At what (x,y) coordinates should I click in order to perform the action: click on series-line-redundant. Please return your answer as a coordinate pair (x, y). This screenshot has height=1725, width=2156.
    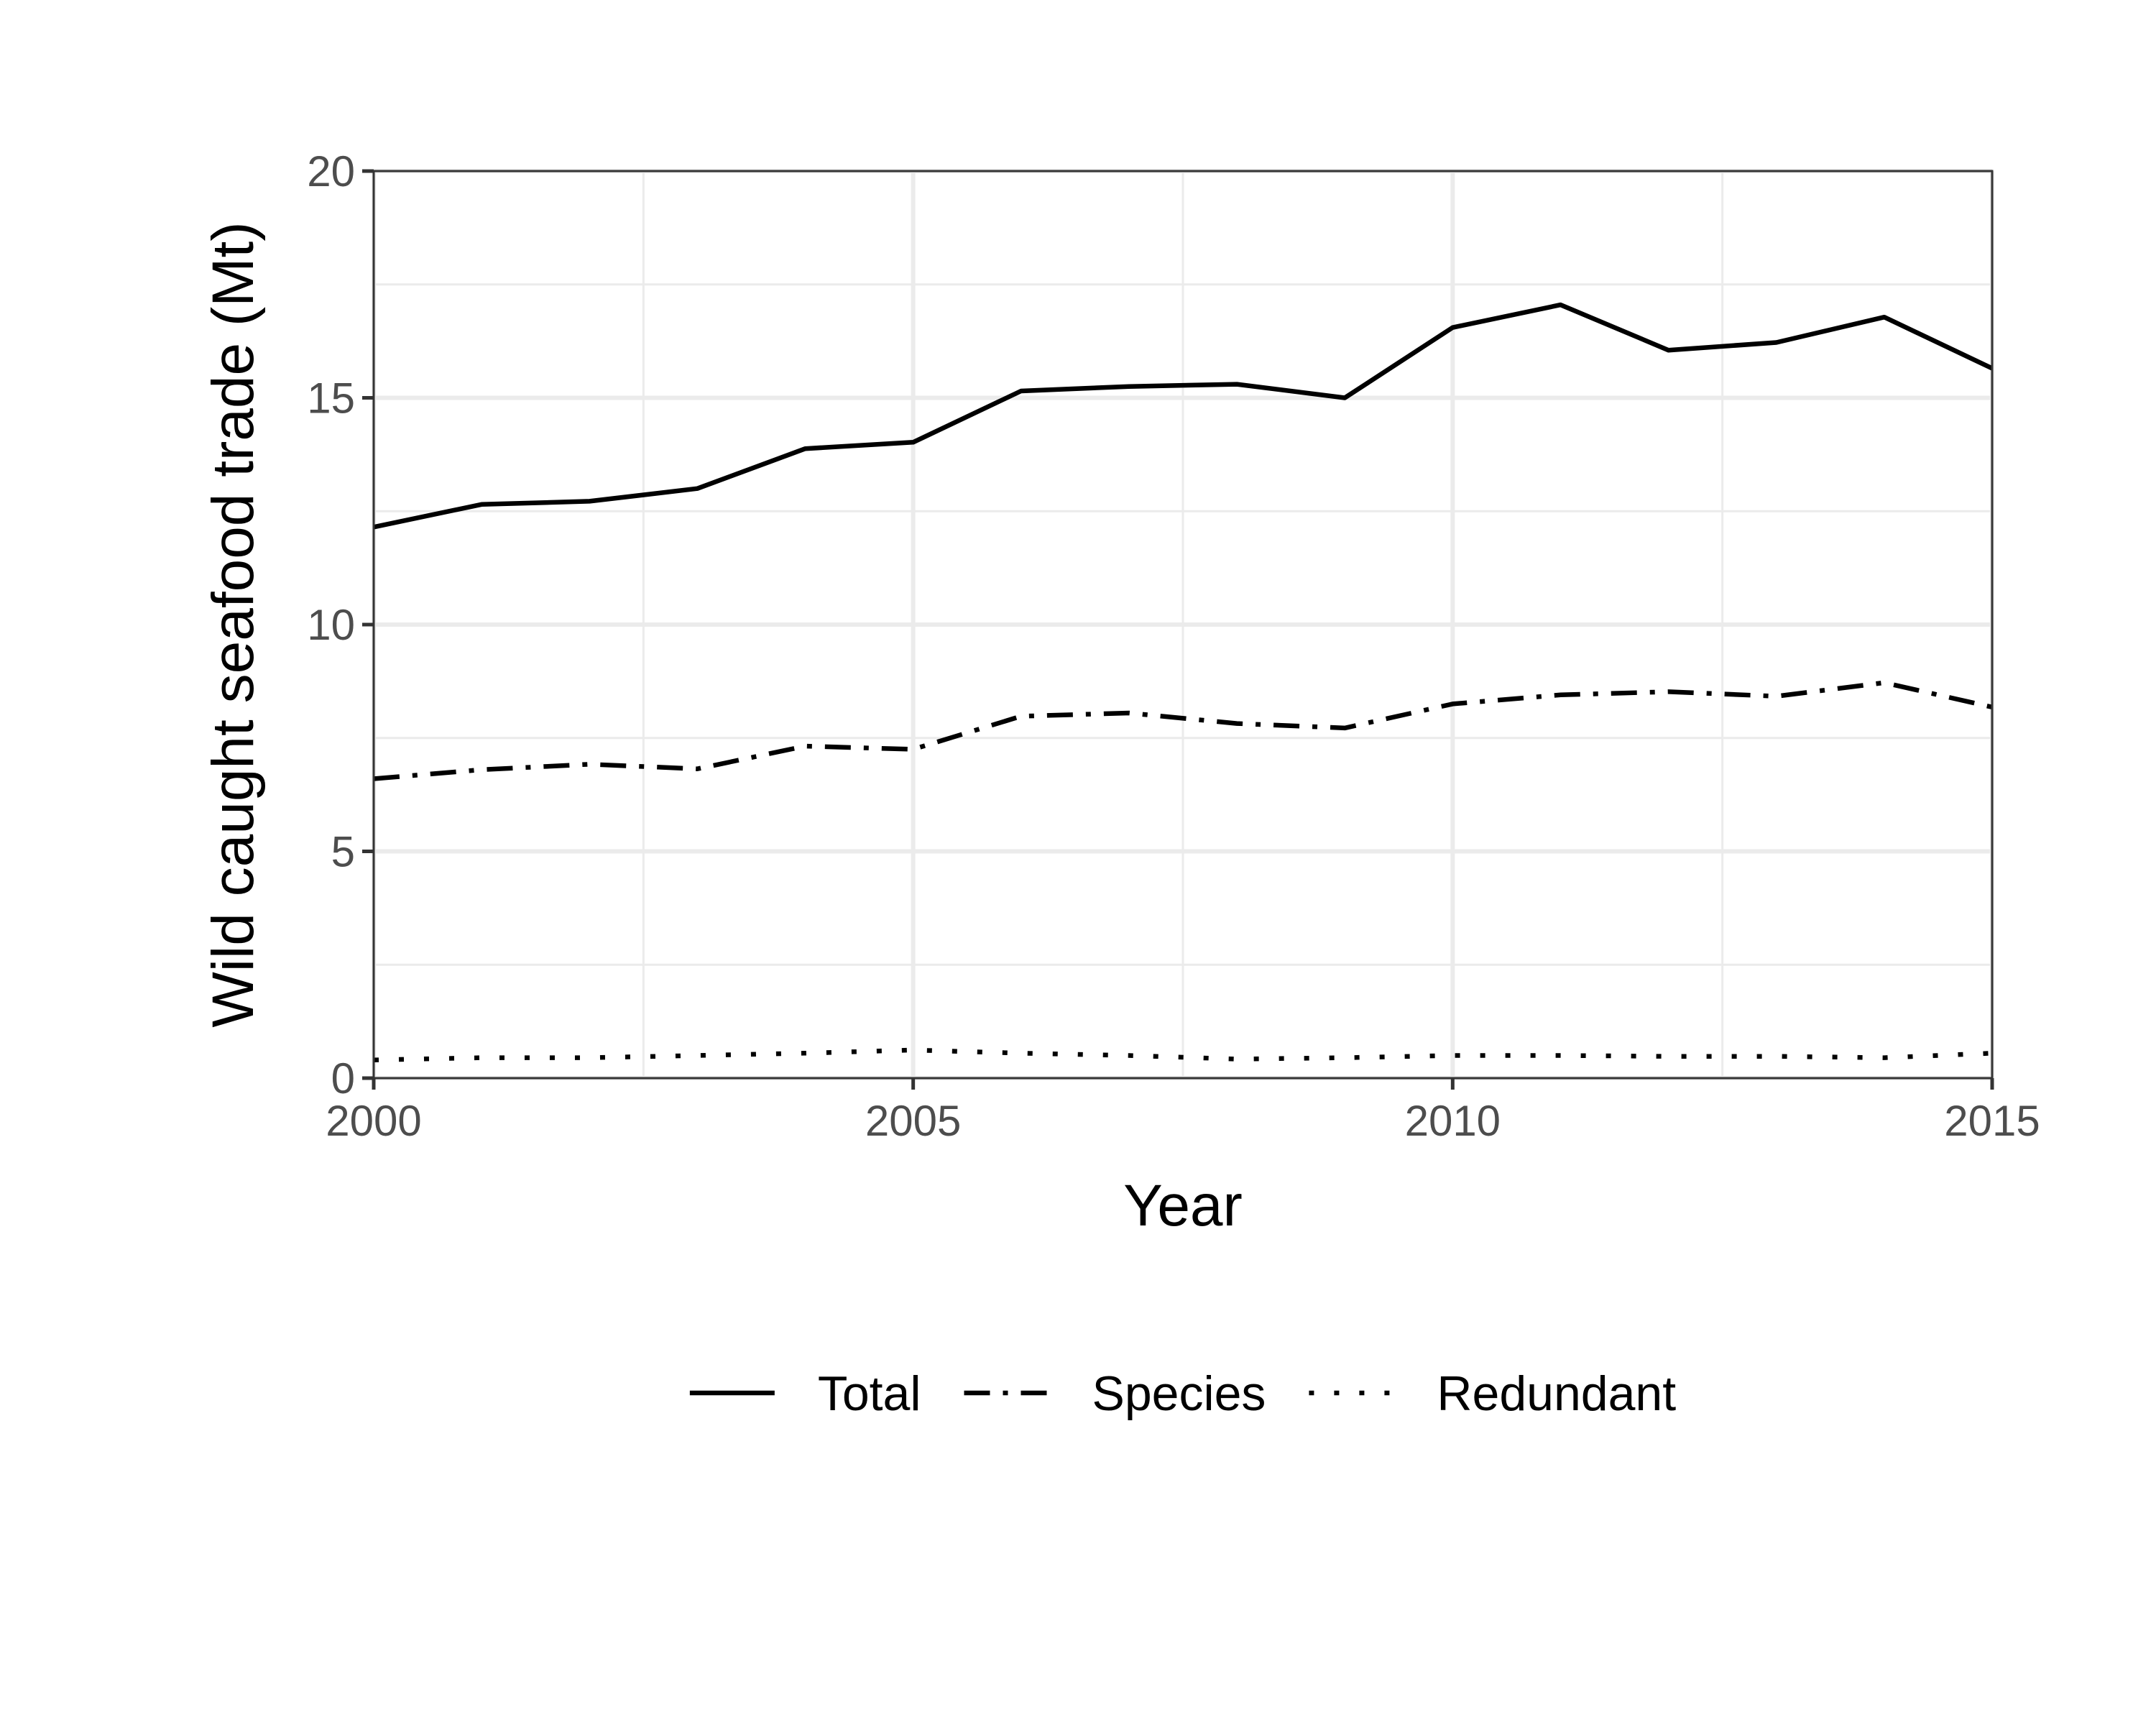
    Looking at the image, I should click on (1183, 1055).